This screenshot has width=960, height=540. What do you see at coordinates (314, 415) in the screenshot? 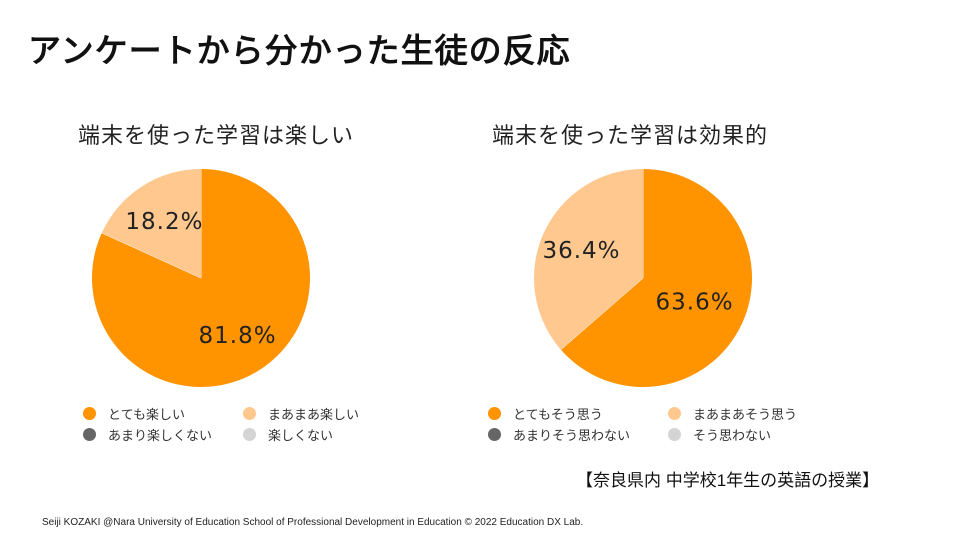
I see `legend-label: まあまあ楽しい` at bounding box center [314, 415].